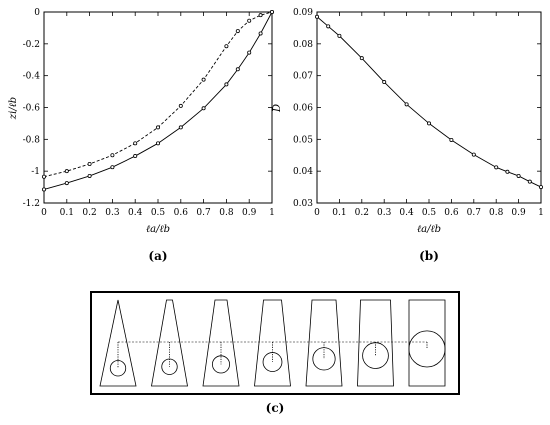 This screenshot has height=425, width=550. What do you see at coordinates (32, 109) in the screenshot?
I see `panel-a-ytick-label: -0.6` at bounding box center [32, 109].